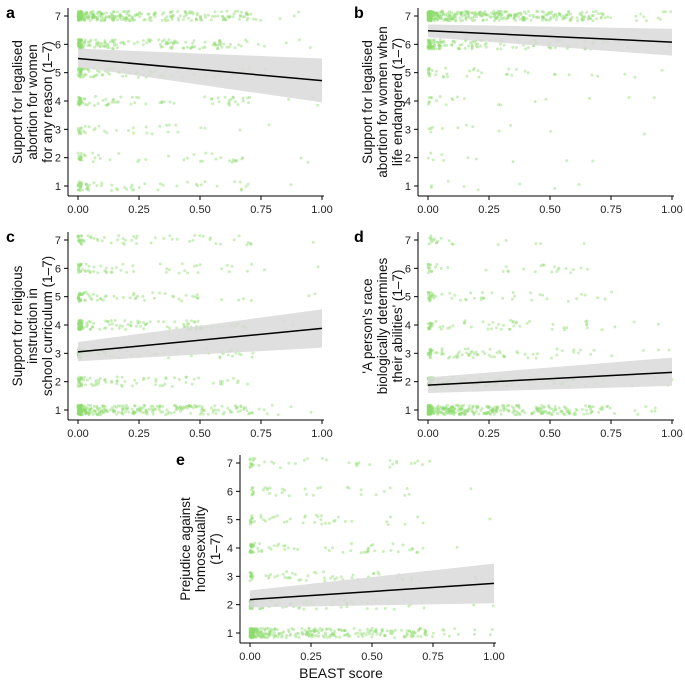 The image size is (685, 687). What do you see at coordinates (549, 434) in the screenshot?
I see `x-tick-label: 0.50` at bounding box center [549, 434].